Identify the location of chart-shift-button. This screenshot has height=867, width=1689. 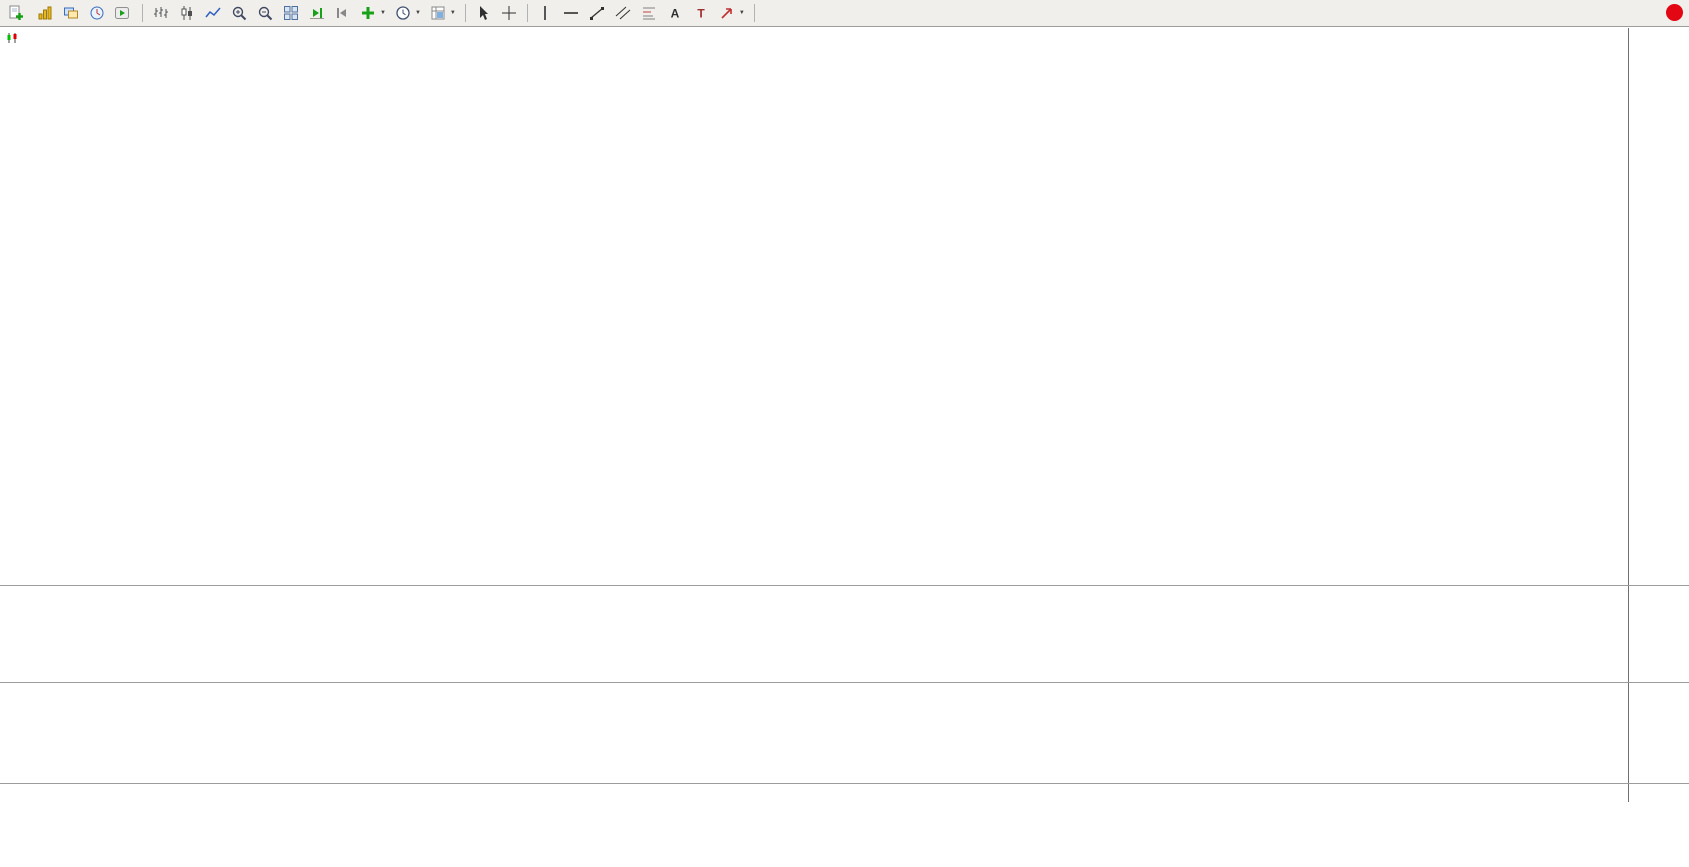
(342, 13).